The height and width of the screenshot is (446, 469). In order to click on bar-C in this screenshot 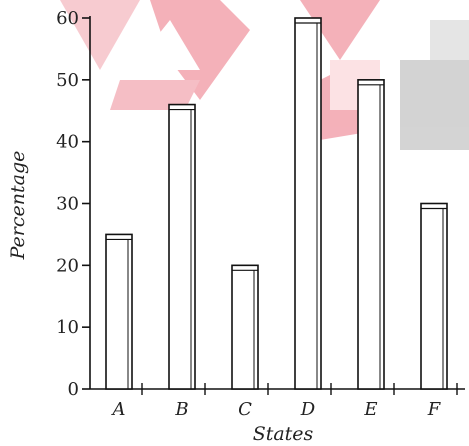, I will do `click(245, 327)`.